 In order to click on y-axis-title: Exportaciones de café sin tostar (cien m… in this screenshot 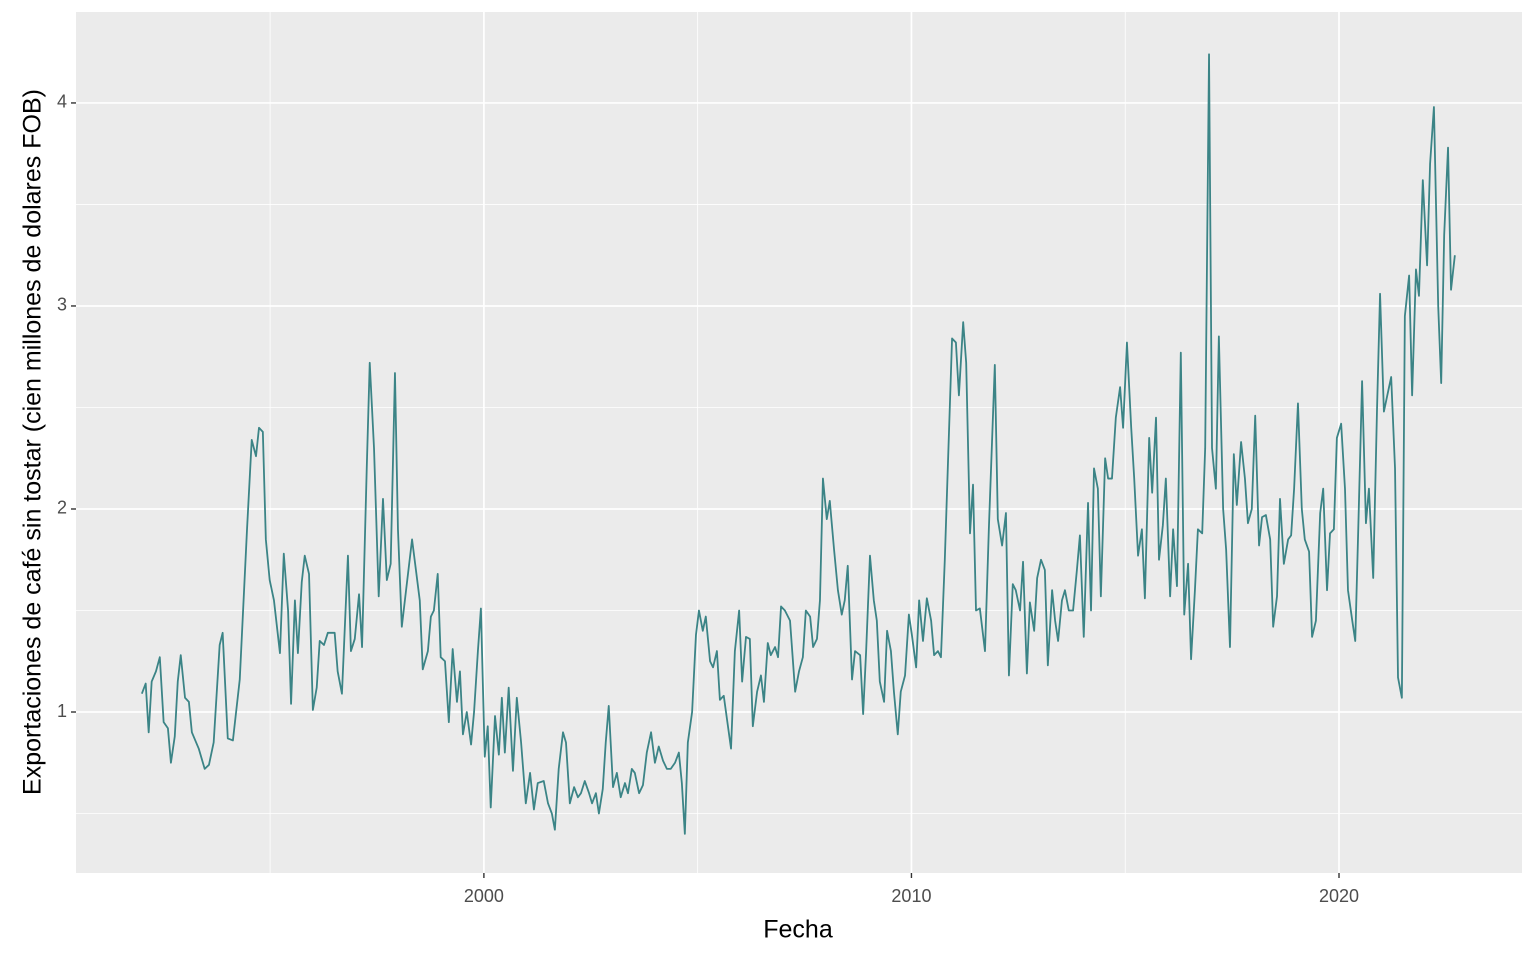, I will do `click(33, 442)`.